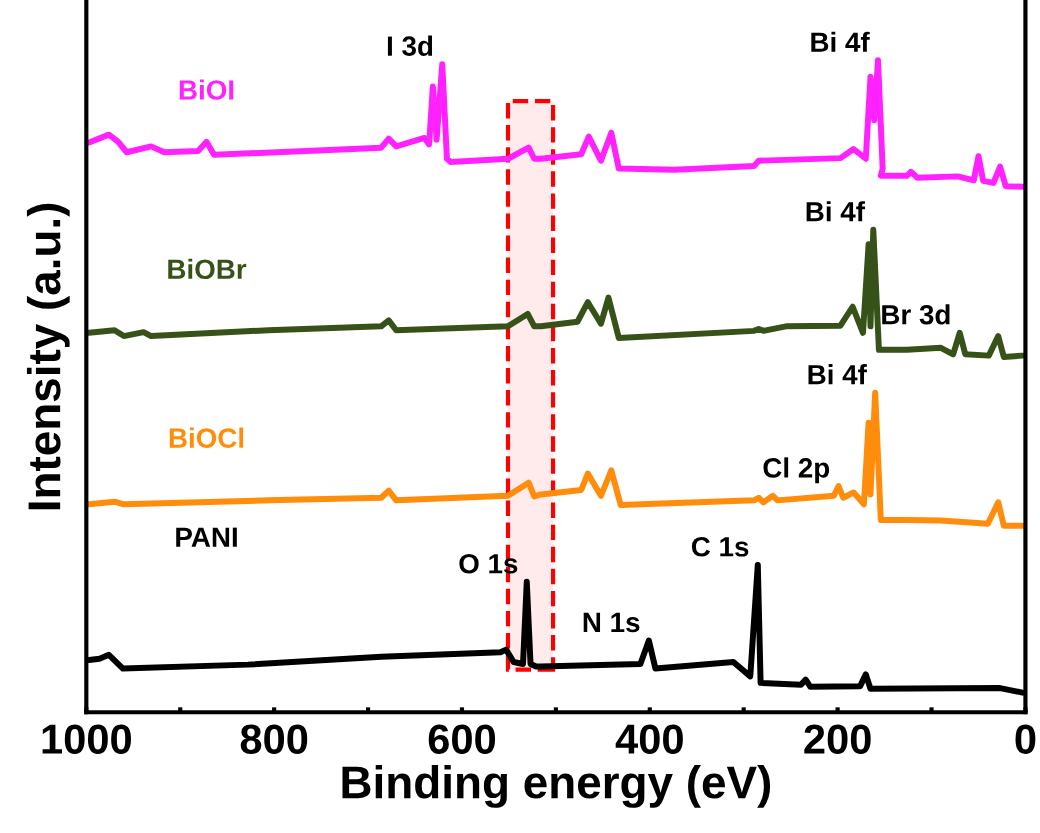 This screenshot has height=833, width=1040. I want to click on x-tick-label: 1000, so click(86, 739).